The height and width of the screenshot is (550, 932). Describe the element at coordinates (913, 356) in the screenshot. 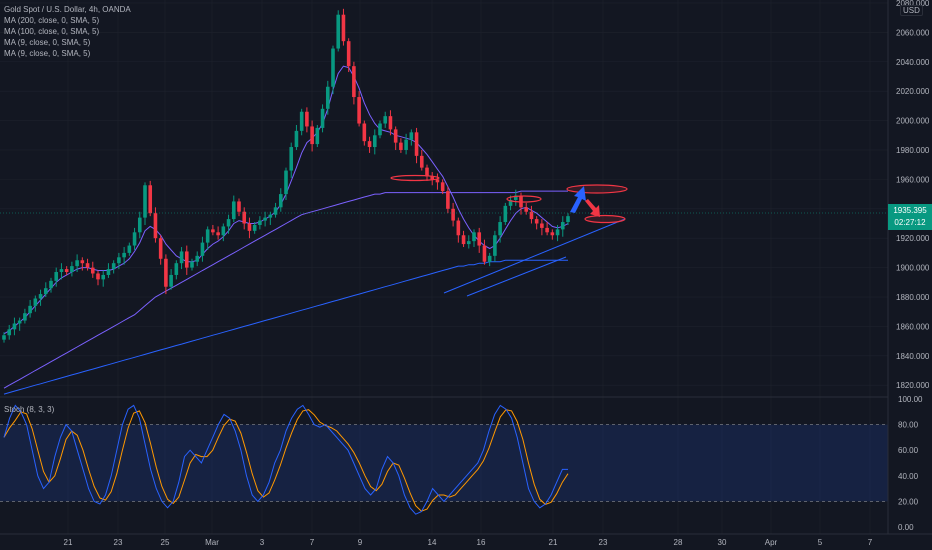

I see `price-tick-label: 1840.000` at that location.